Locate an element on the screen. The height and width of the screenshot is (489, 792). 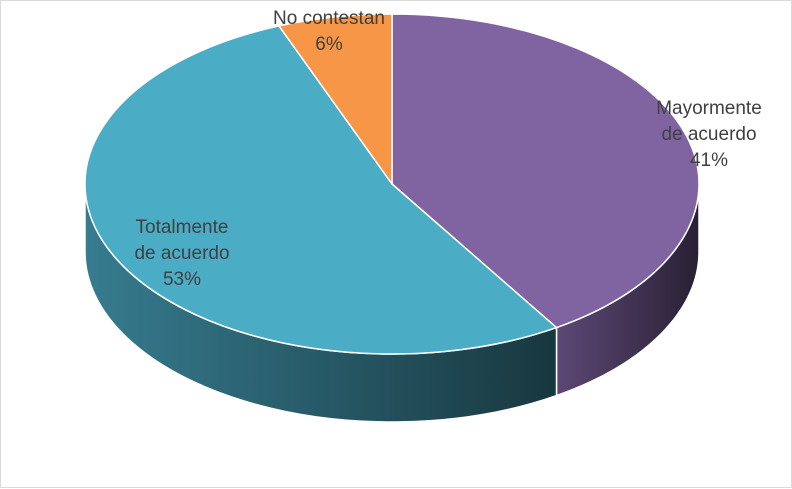
data-label-percent: 53% is located at coordinates (182, 279).